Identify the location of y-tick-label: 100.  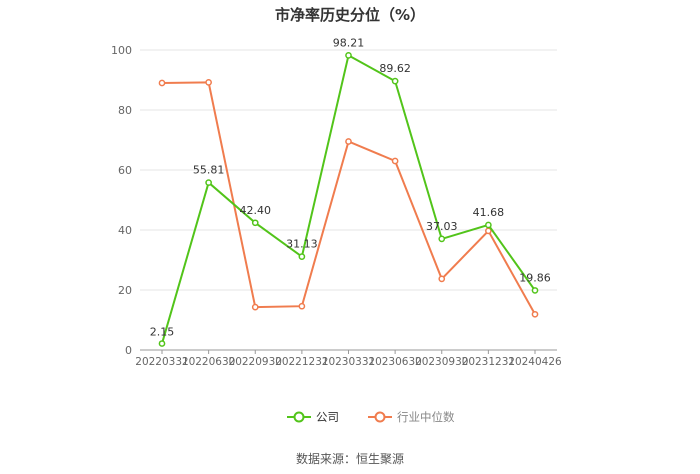
(121, 50).